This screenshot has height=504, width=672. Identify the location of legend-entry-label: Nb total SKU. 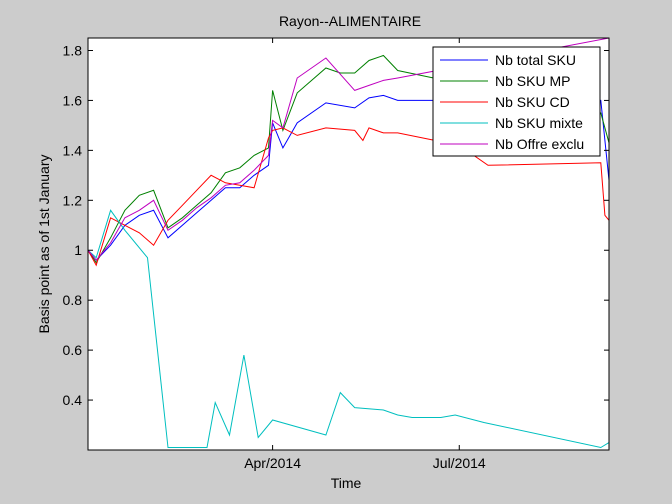
(535, 60).